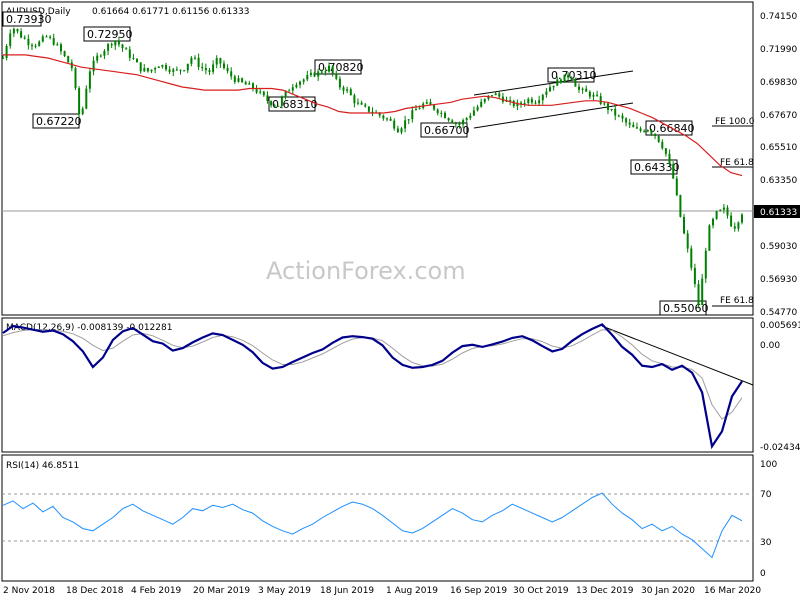  I want to click on x-tick: 16 Mar 2020, so click(732, 591).